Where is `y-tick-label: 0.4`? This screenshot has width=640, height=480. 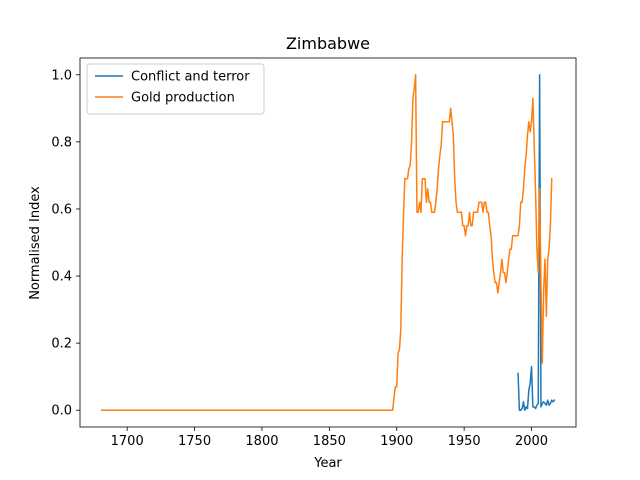 y-tick-label: 0.4 is located at coordinates (61, 277).